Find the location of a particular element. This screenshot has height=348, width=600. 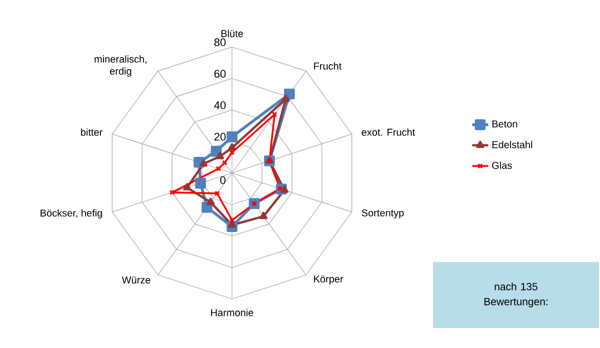

text: nach 135 Bewertungen: is located at coordinates (516, 295).